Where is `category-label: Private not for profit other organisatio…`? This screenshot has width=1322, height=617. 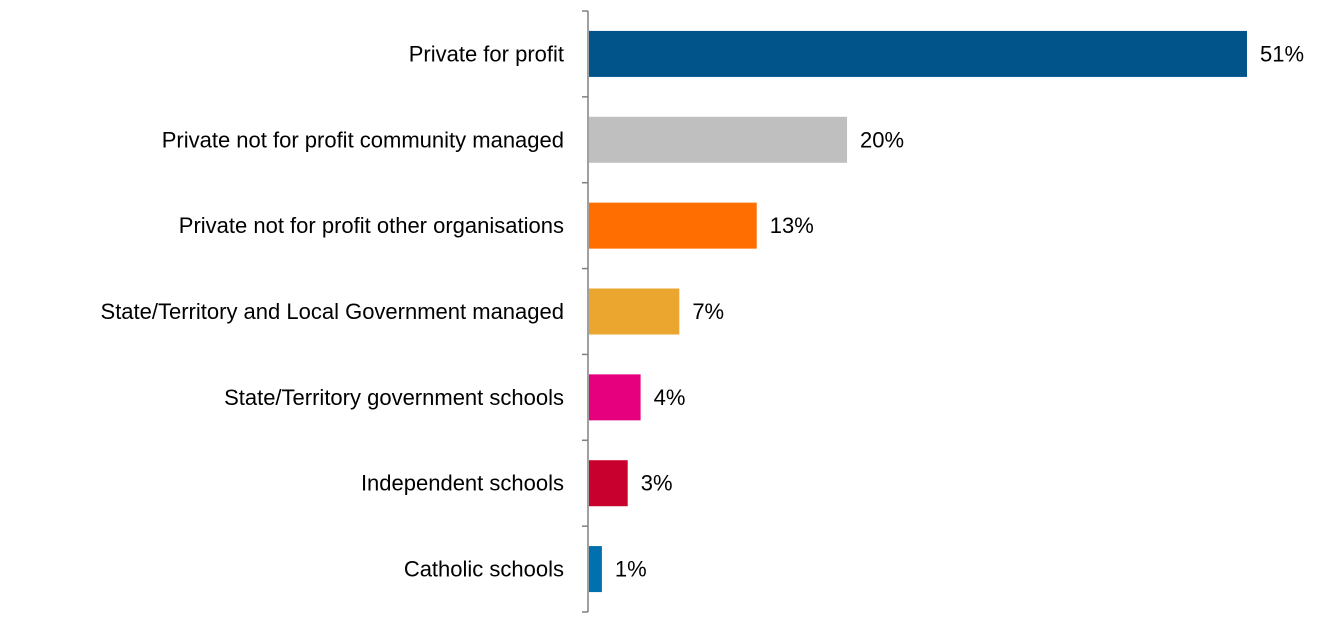
category-label: Private not for profit other organisatio… is located at coordinates (371, 225).